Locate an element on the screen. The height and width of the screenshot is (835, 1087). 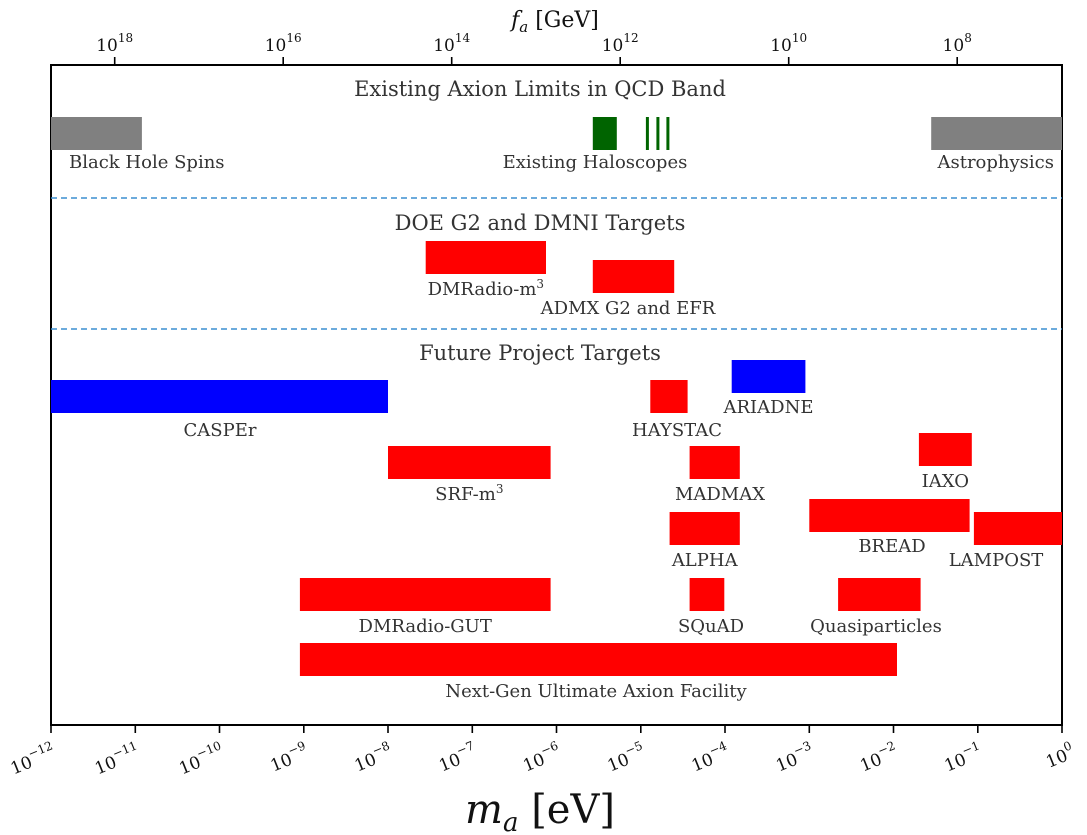
section-title-future: Future Project Targets is located at coordinates (540, 353).